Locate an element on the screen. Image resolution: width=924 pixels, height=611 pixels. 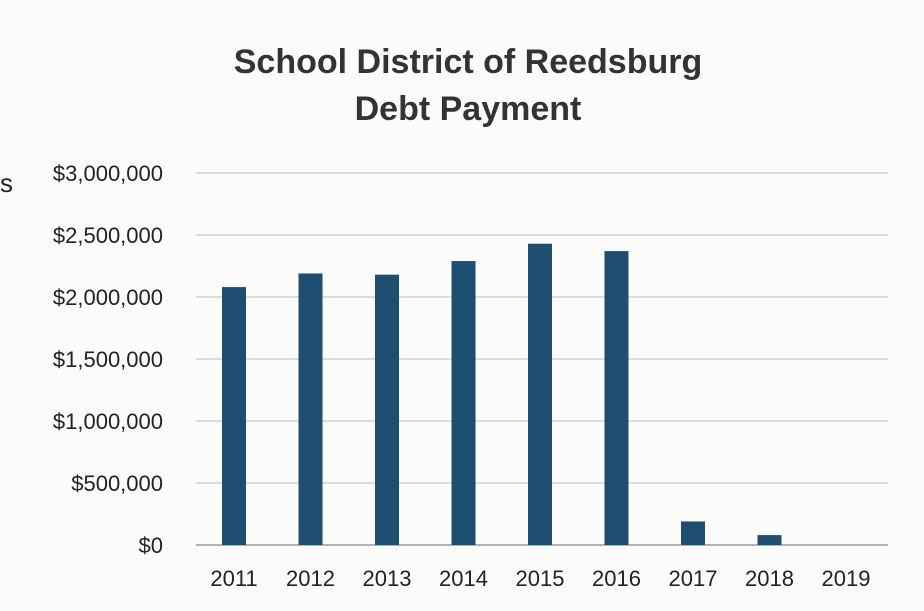
y-tick-label: $500,000 is located at coordinates (117, 483).